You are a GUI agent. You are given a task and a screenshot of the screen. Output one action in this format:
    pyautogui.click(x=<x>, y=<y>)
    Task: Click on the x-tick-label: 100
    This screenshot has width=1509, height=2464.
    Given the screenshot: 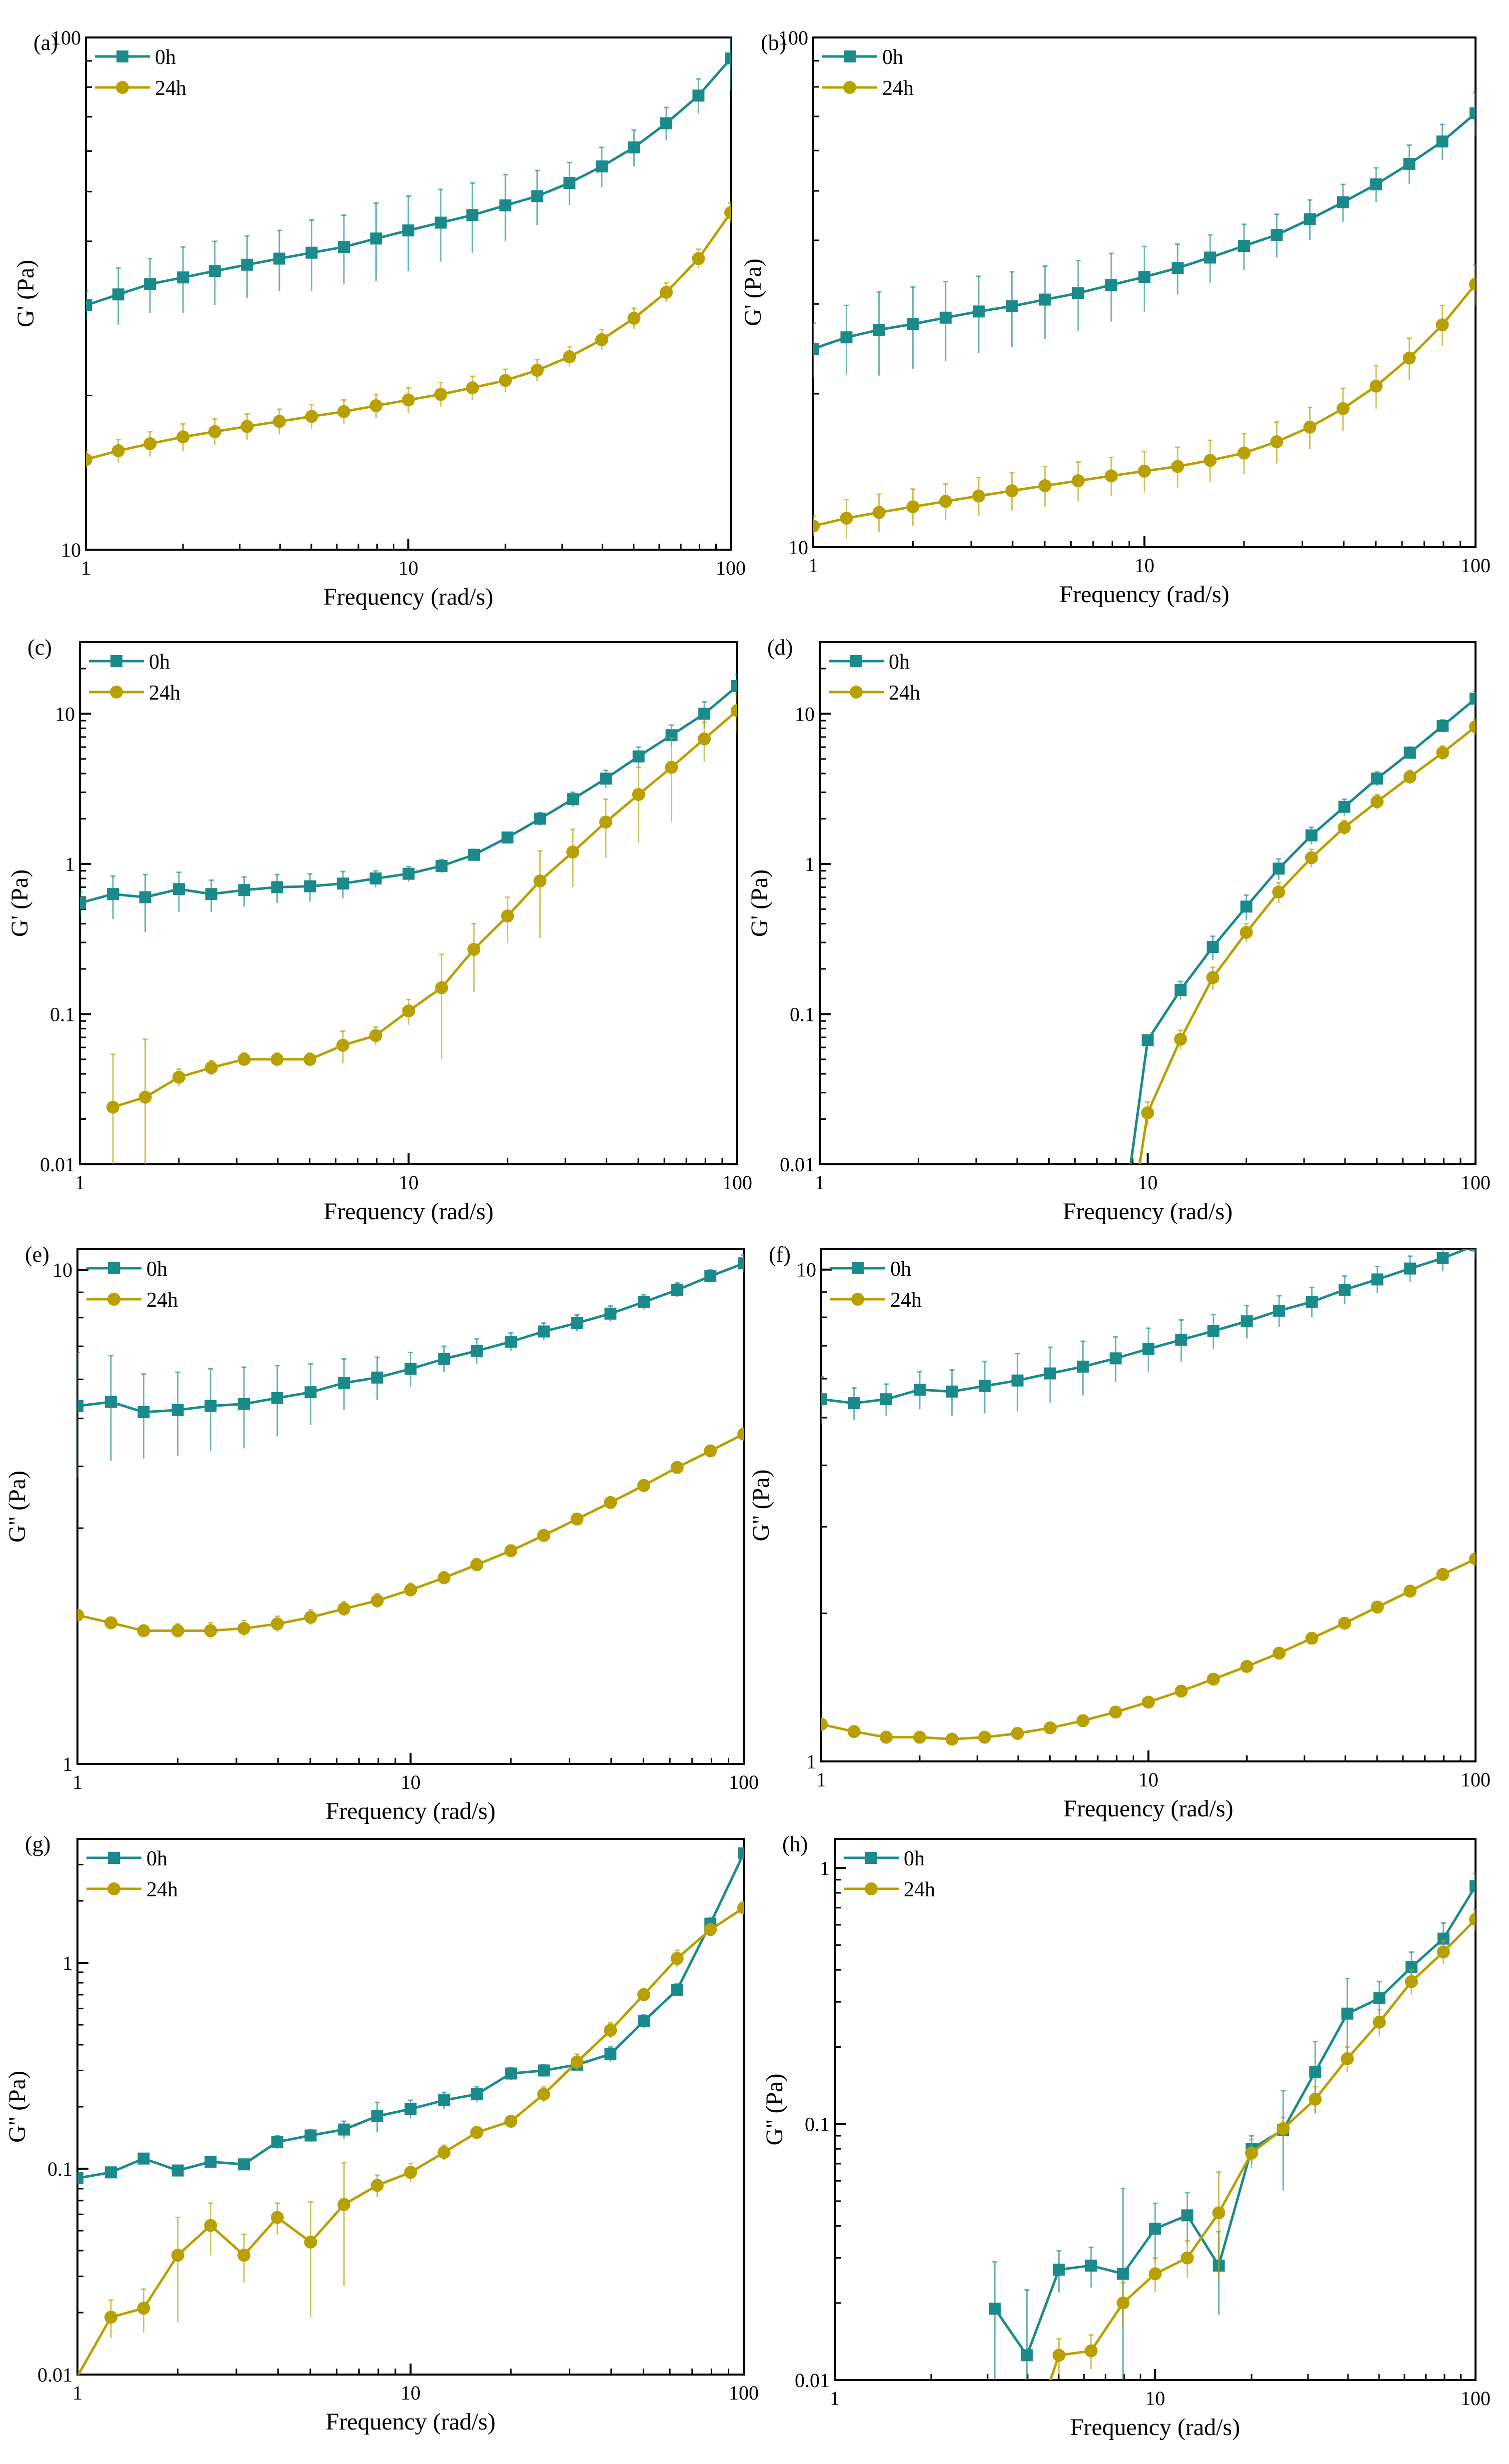 What is the action you would take?
    pyautogui.click(x=744, y=2393)
    